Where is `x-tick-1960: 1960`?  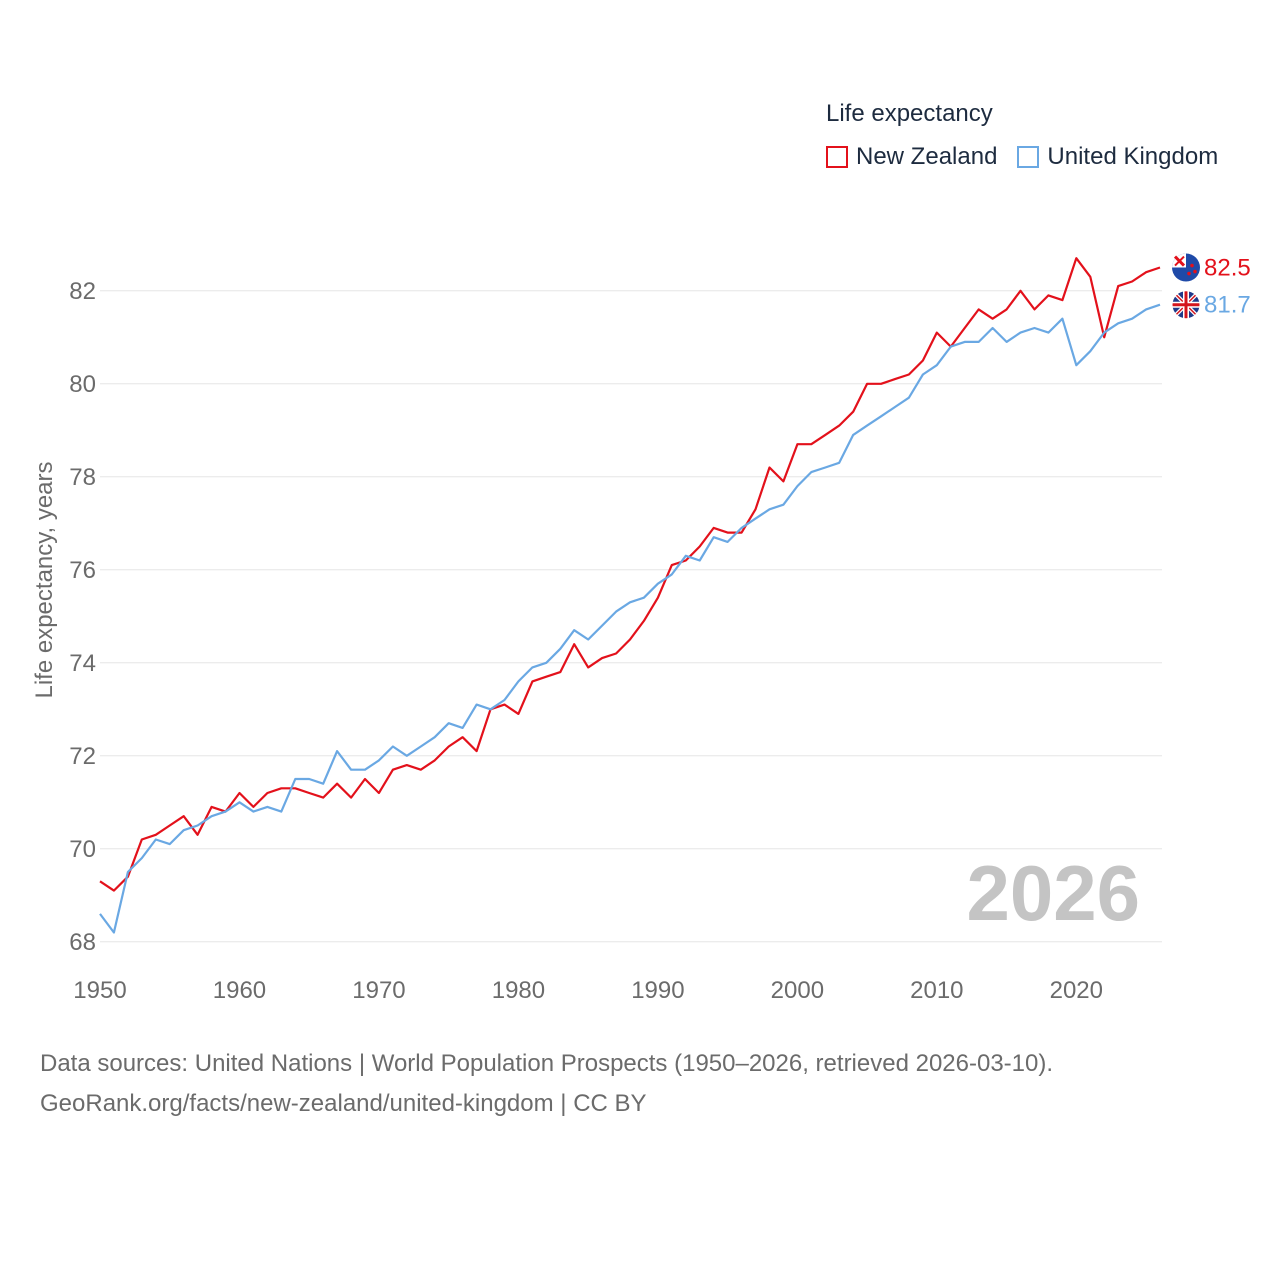
x-tick-1960: 1960 is located at coordinates (239, 990).